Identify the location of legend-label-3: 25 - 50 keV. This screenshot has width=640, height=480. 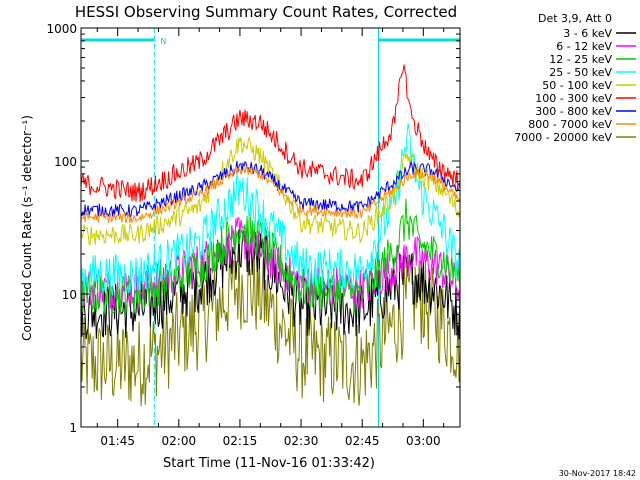
(580, 72).